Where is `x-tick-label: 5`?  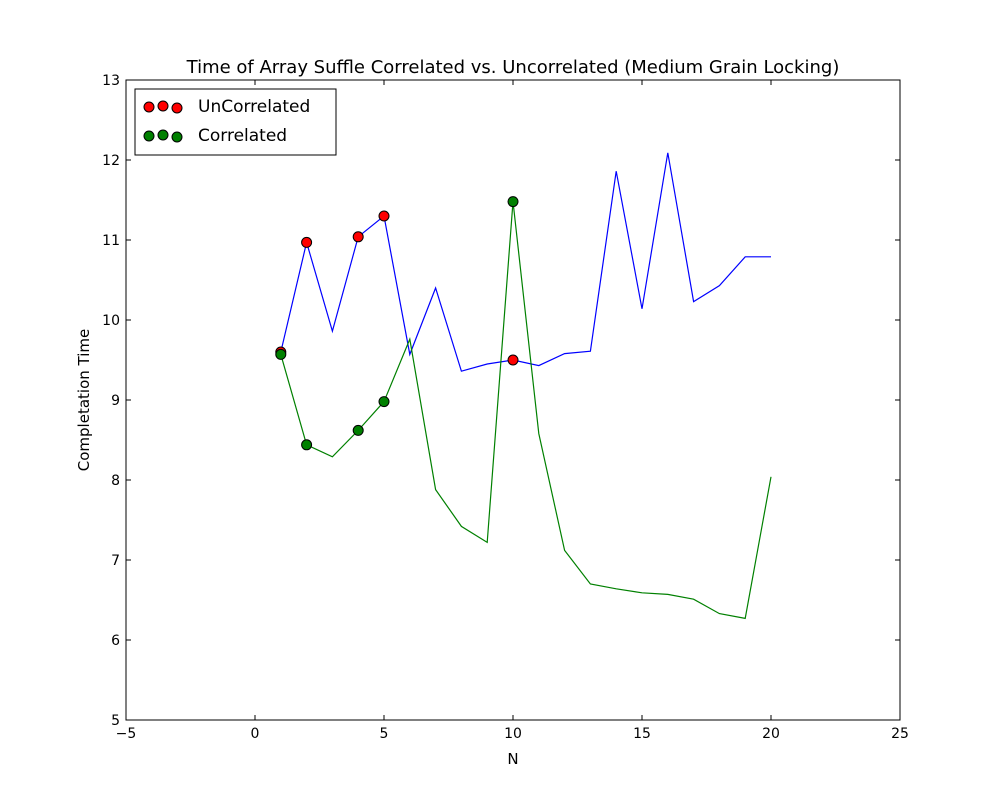 x-tick-label: 5 is located at coordinates (384, 734).